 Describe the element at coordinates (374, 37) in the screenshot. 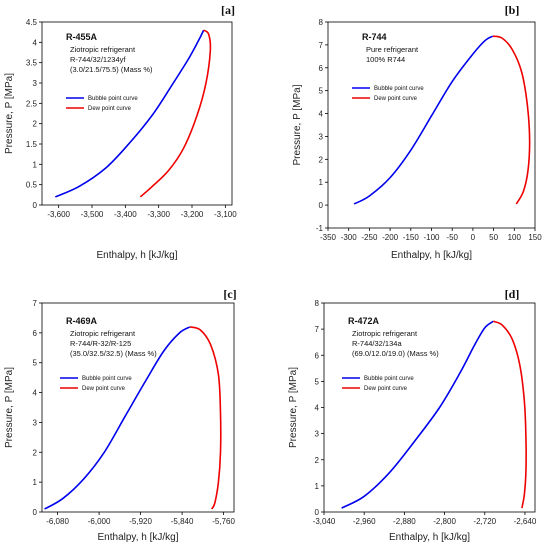

I see `refrigerant-name: R-744` at that location.